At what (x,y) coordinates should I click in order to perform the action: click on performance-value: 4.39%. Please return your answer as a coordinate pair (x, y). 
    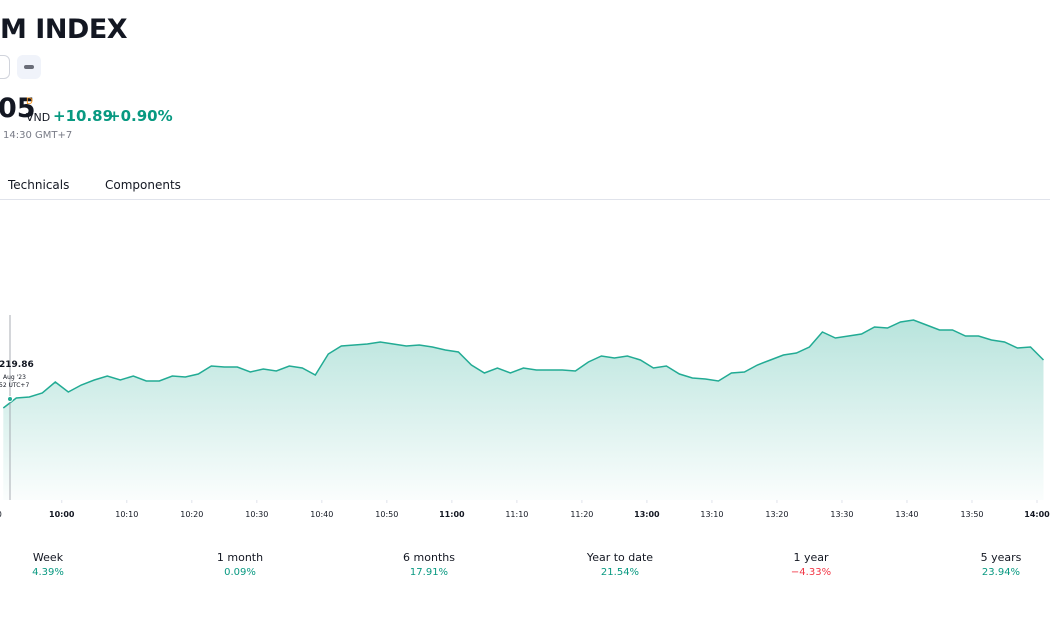
    Looking at the image, I should click on (48, 572).